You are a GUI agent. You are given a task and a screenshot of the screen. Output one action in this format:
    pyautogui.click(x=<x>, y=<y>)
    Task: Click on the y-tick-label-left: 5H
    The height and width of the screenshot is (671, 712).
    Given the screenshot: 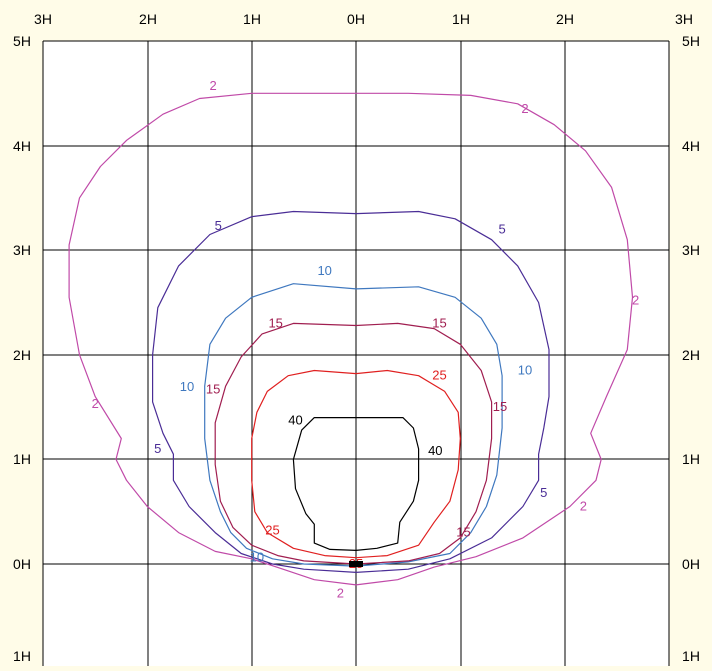 What is the action you would take?
    pyautogui.click(x=22, y=41)
    